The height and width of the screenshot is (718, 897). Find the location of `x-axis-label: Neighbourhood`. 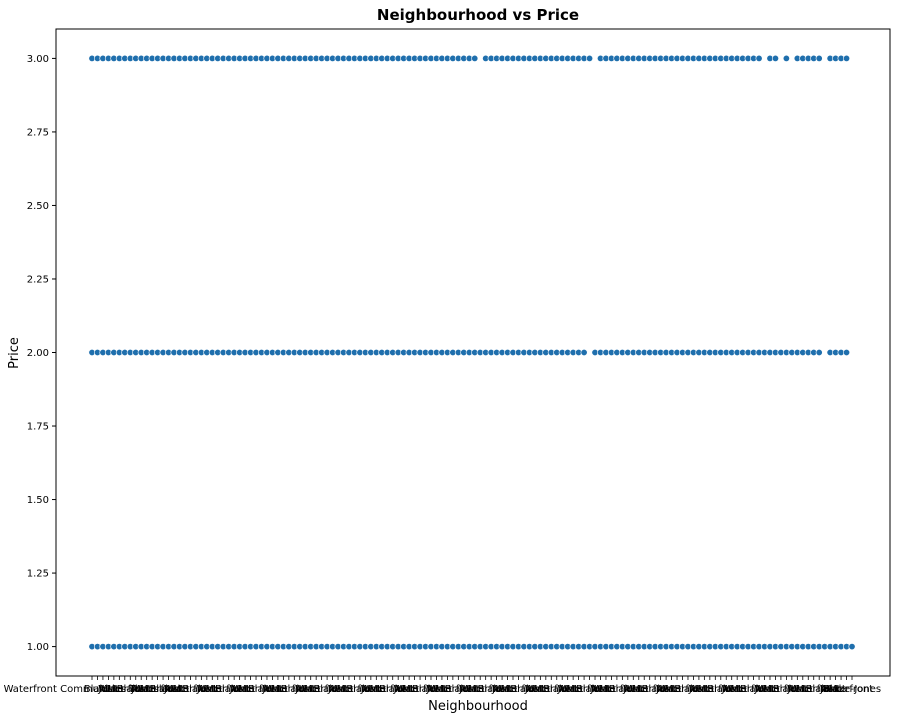

x-axis-label: Neighbourhood is located at coordinates (478, 706).